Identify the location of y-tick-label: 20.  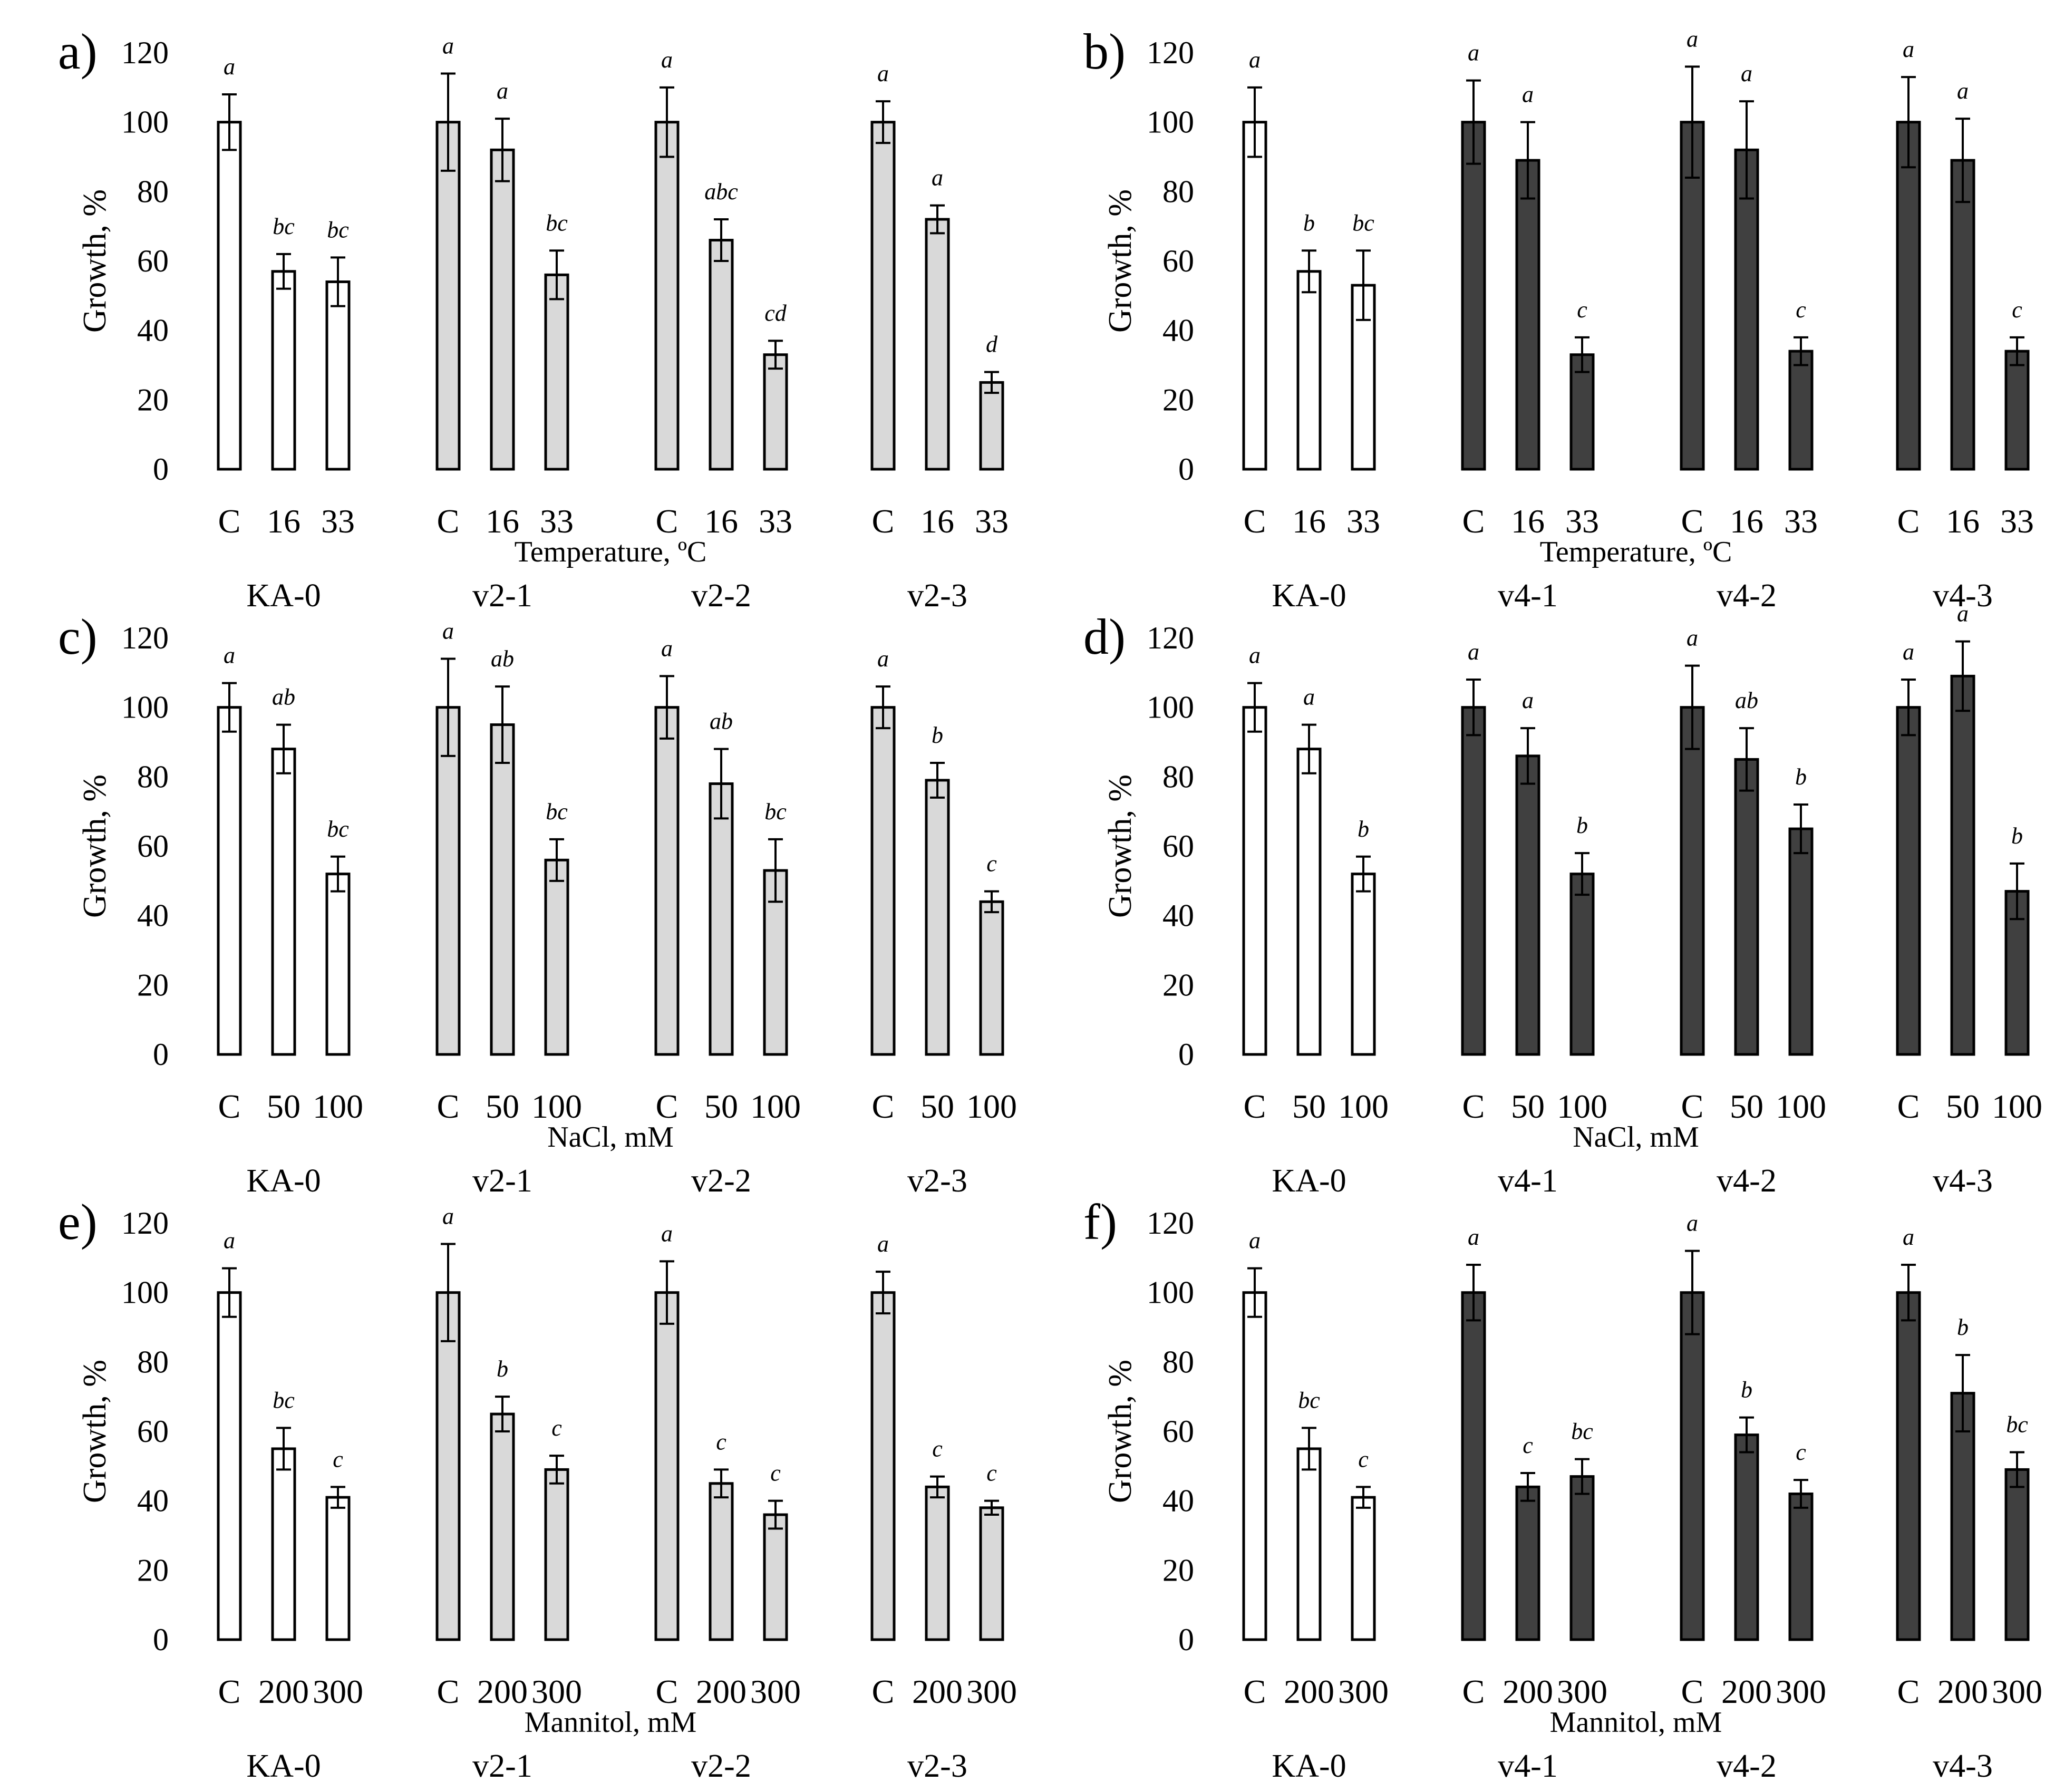
(153, 399).